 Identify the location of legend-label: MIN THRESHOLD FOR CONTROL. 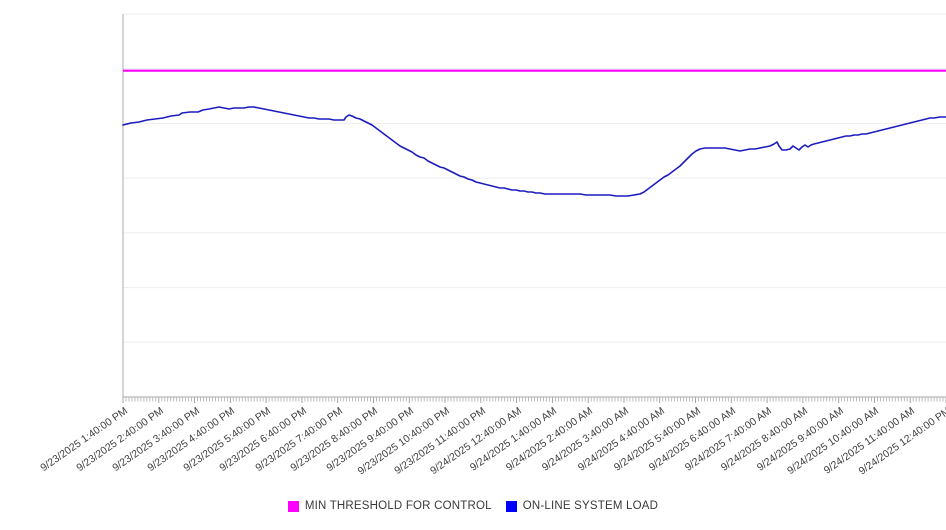
(398, 506).